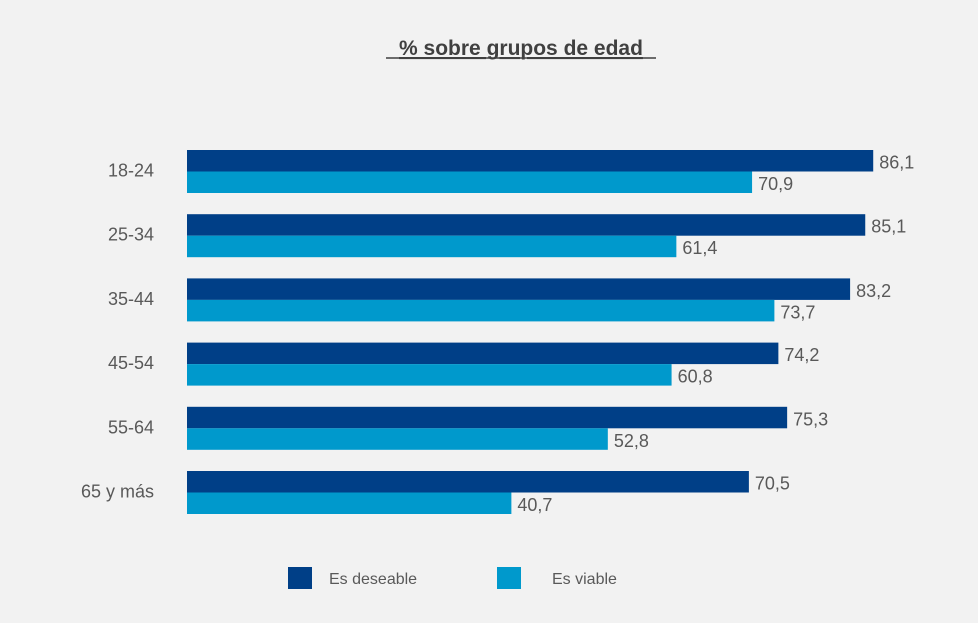  I want to click on data-label: 60,8, so click(695, 377).